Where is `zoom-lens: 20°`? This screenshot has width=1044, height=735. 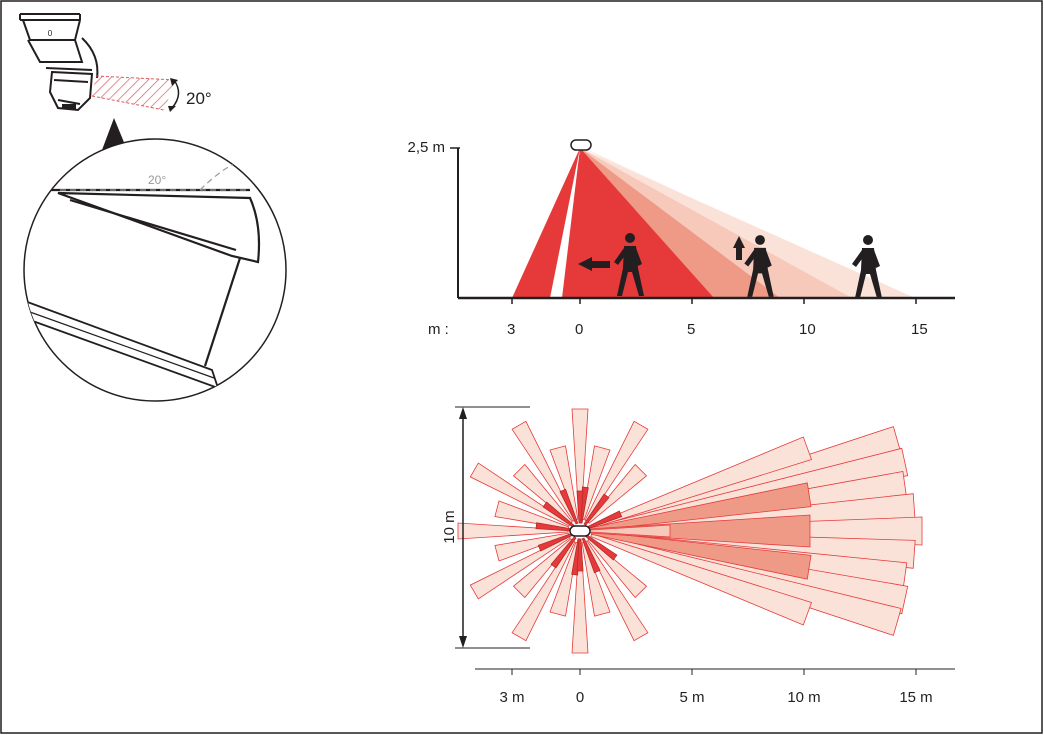
zoom-lens: 20° is located at coordinates (155, 270).